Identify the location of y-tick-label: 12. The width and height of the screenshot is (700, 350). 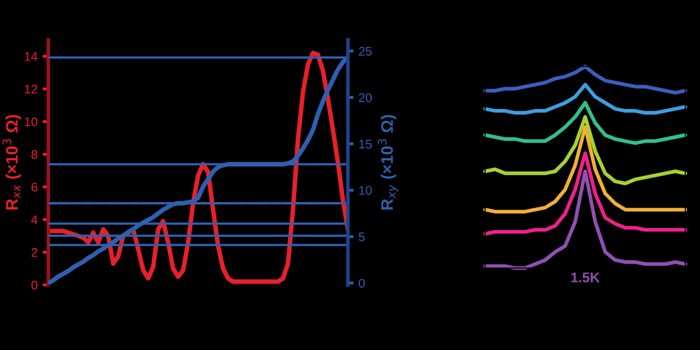
(31, 89).